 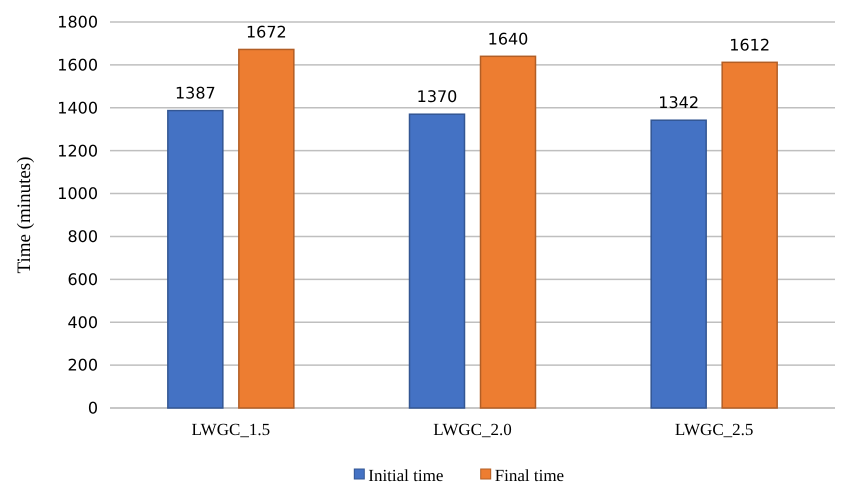 What do you see at coordinates (77, 108) in the screenshot?
I see `y-tick-label: 1400` at bounding box center [77, 108].